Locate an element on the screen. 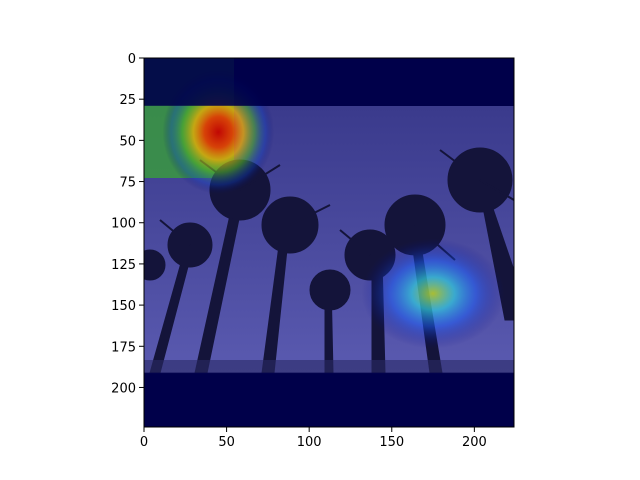  y-tick-label: 100 is located at coordinates (123, 224).